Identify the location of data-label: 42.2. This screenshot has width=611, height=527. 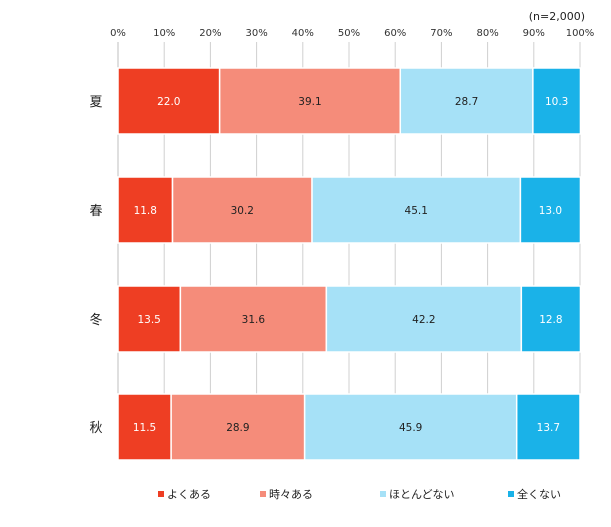
(423, 320).